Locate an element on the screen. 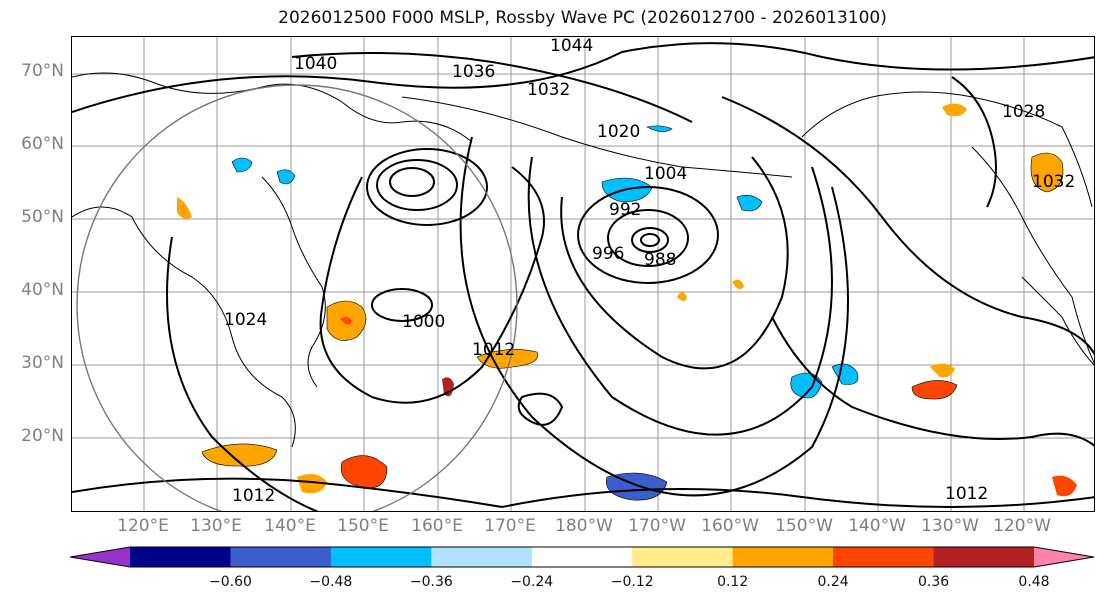 This screenshot has height=604, width=1105. isobar-label: 1000 is located at coordinates (423, 322).